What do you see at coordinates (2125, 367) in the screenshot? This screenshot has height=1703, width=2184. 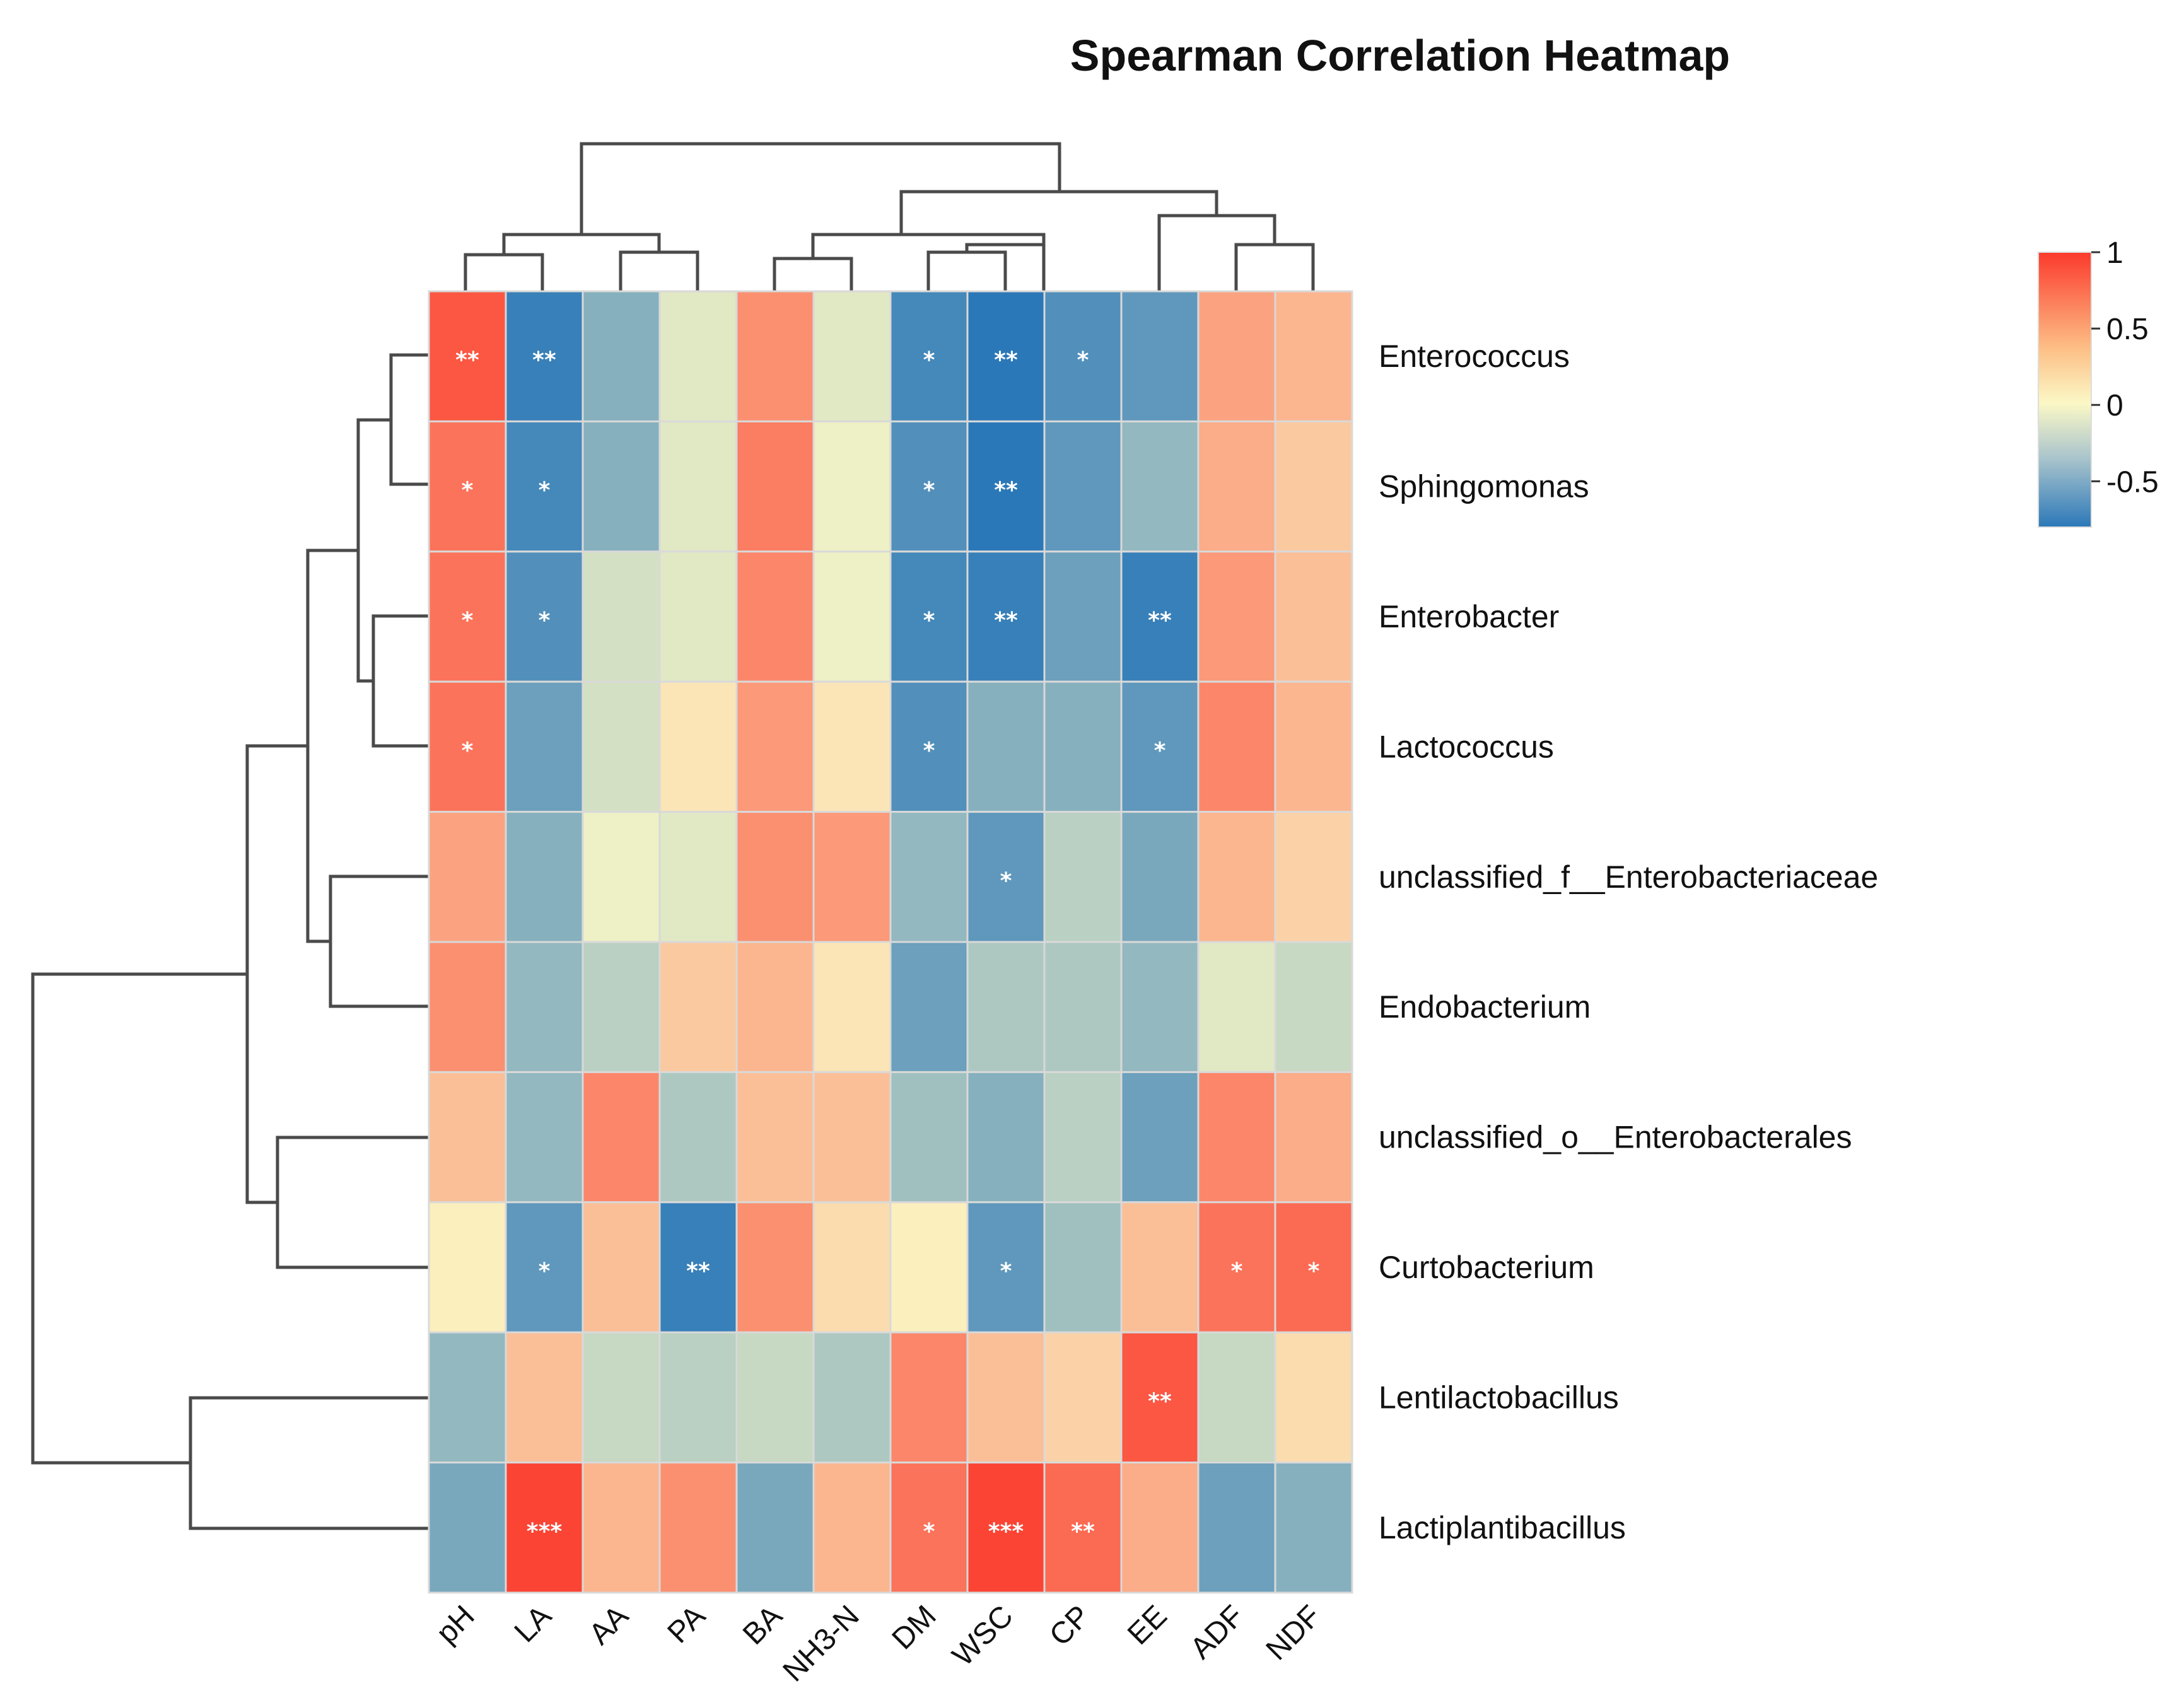 I see `legend-ticks: 1 0.5 0 -0.5` at bounding box center [2125, 367].